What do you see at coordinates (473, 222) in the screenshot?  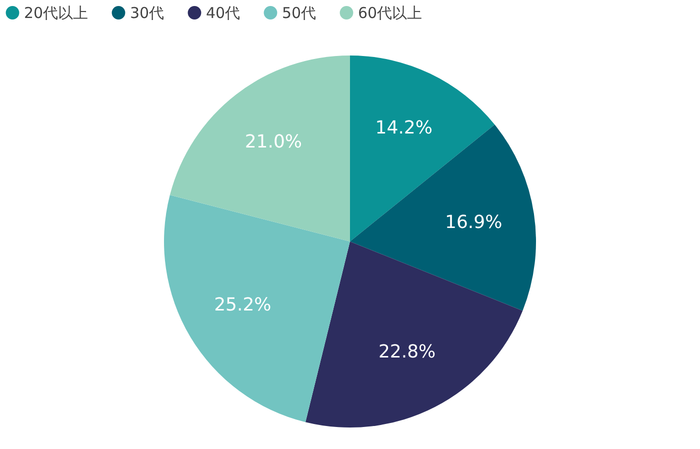 I see `data-label: 16.9%` at bounding box center [473, 222].